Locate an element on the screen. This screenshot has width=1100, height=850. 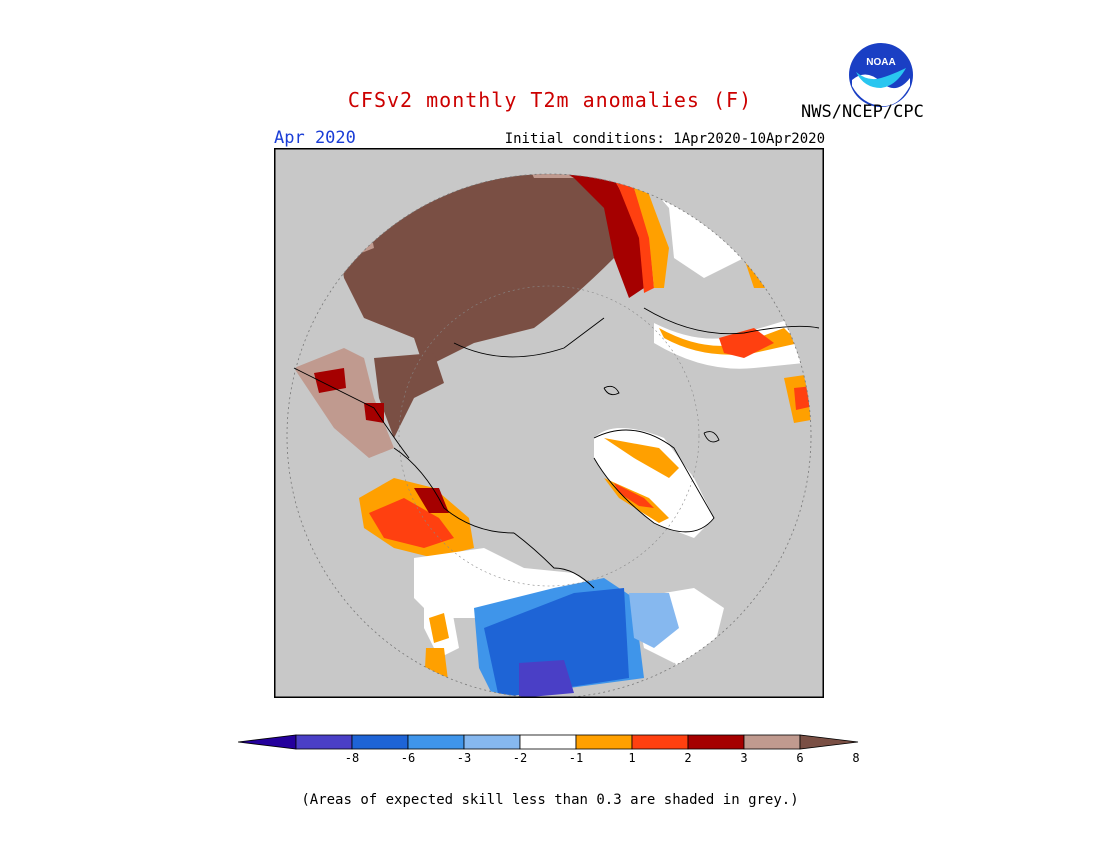
region-hudson-bay-south is located at coordinates (546, 679).